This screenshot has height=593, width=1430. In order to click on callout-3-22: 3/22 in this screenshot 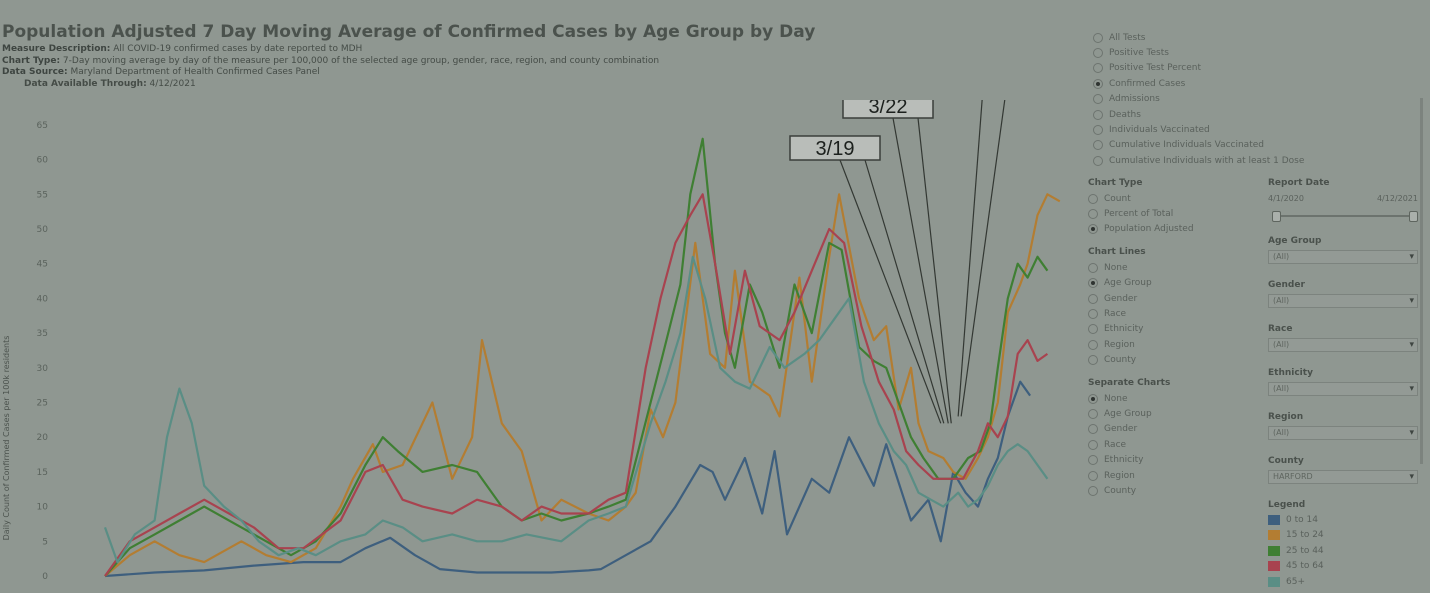, I will do `click(897, 262)`.